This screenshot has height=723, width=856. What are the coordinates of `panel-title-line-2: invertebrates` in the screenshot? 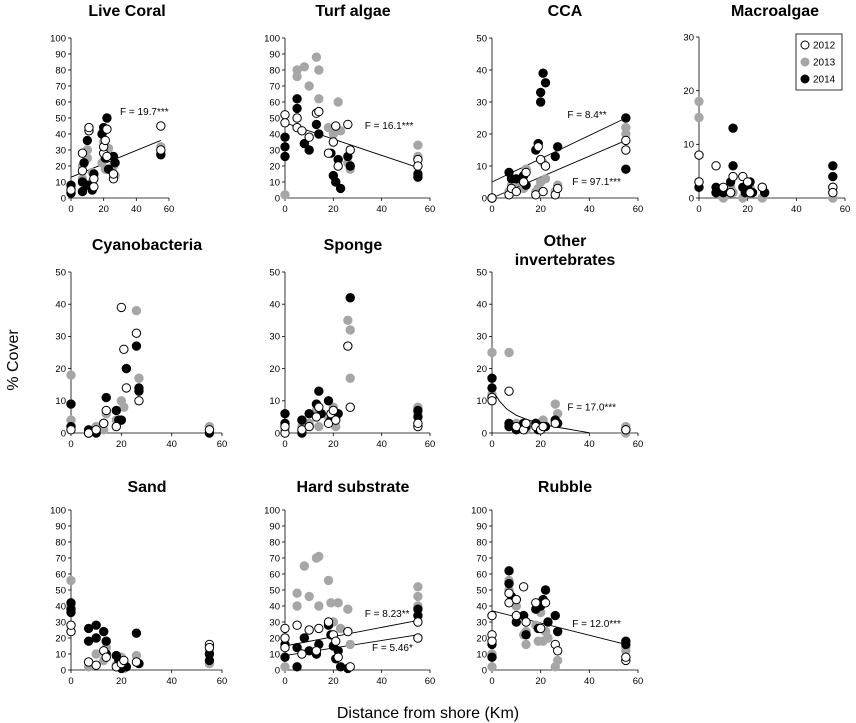 It's located at (565, 260).